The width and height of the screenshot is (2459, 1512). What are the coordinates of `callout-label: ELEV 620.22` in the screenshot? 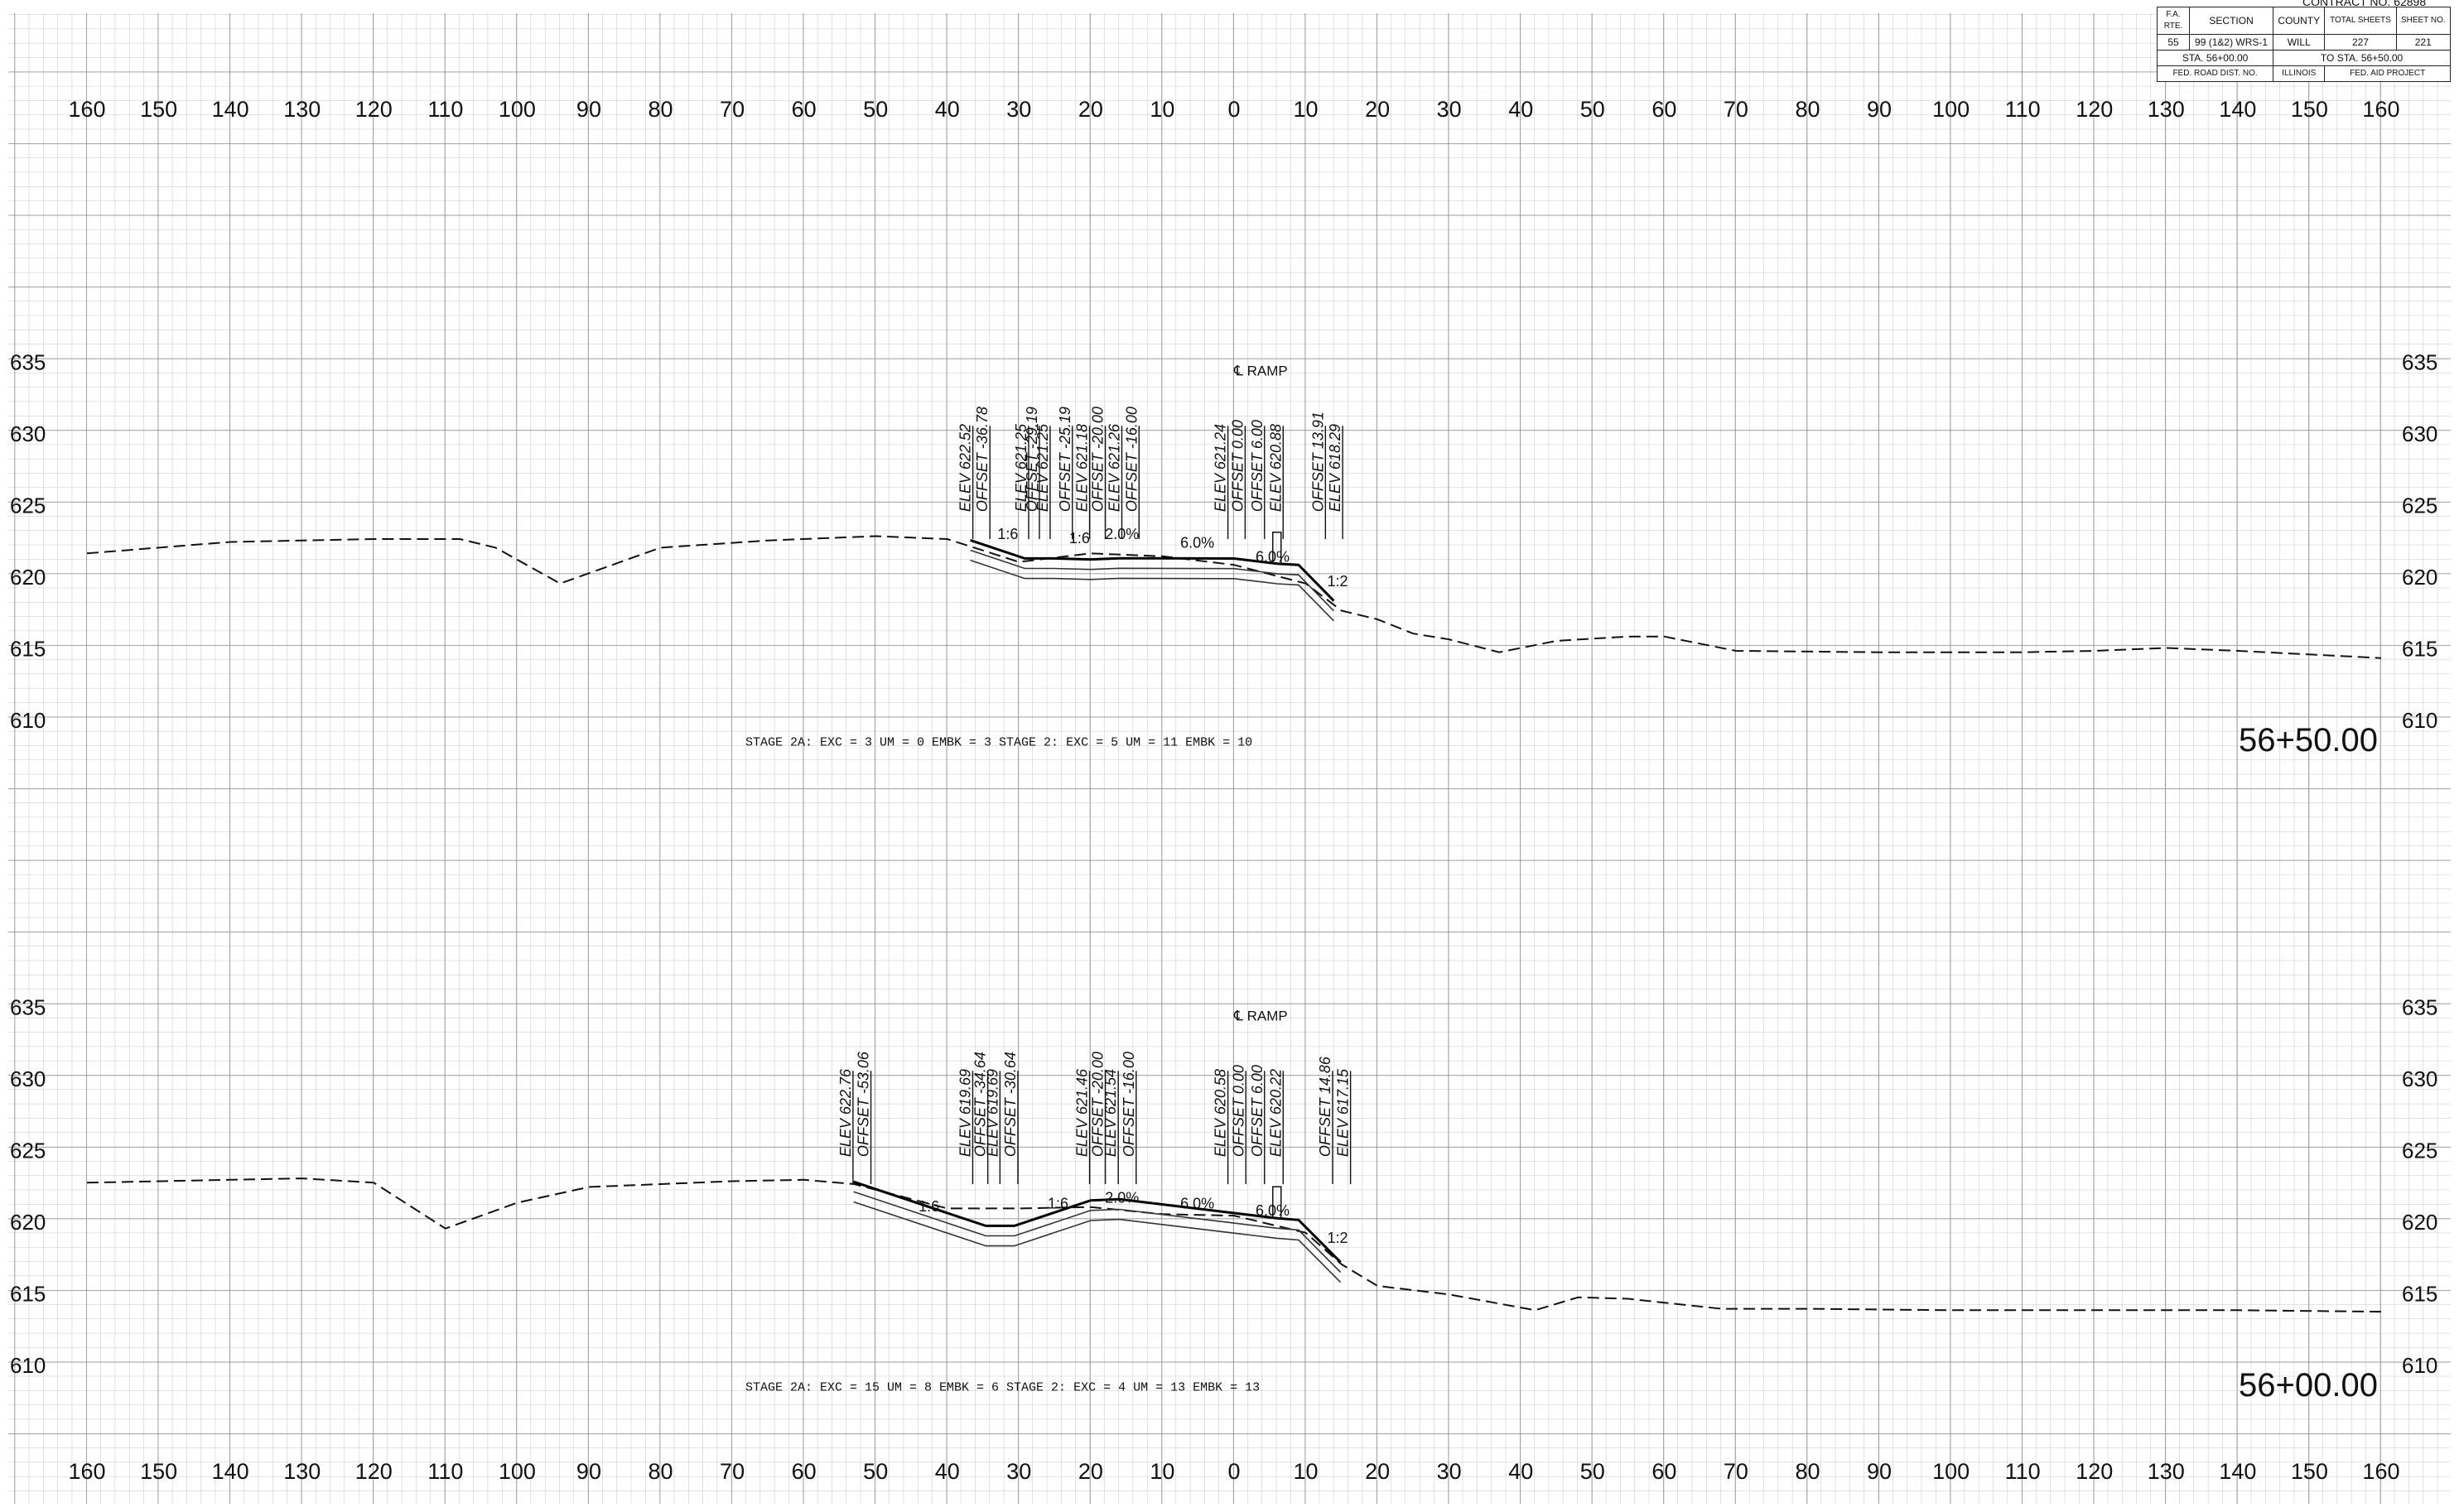 It's located at (1275, 1113).